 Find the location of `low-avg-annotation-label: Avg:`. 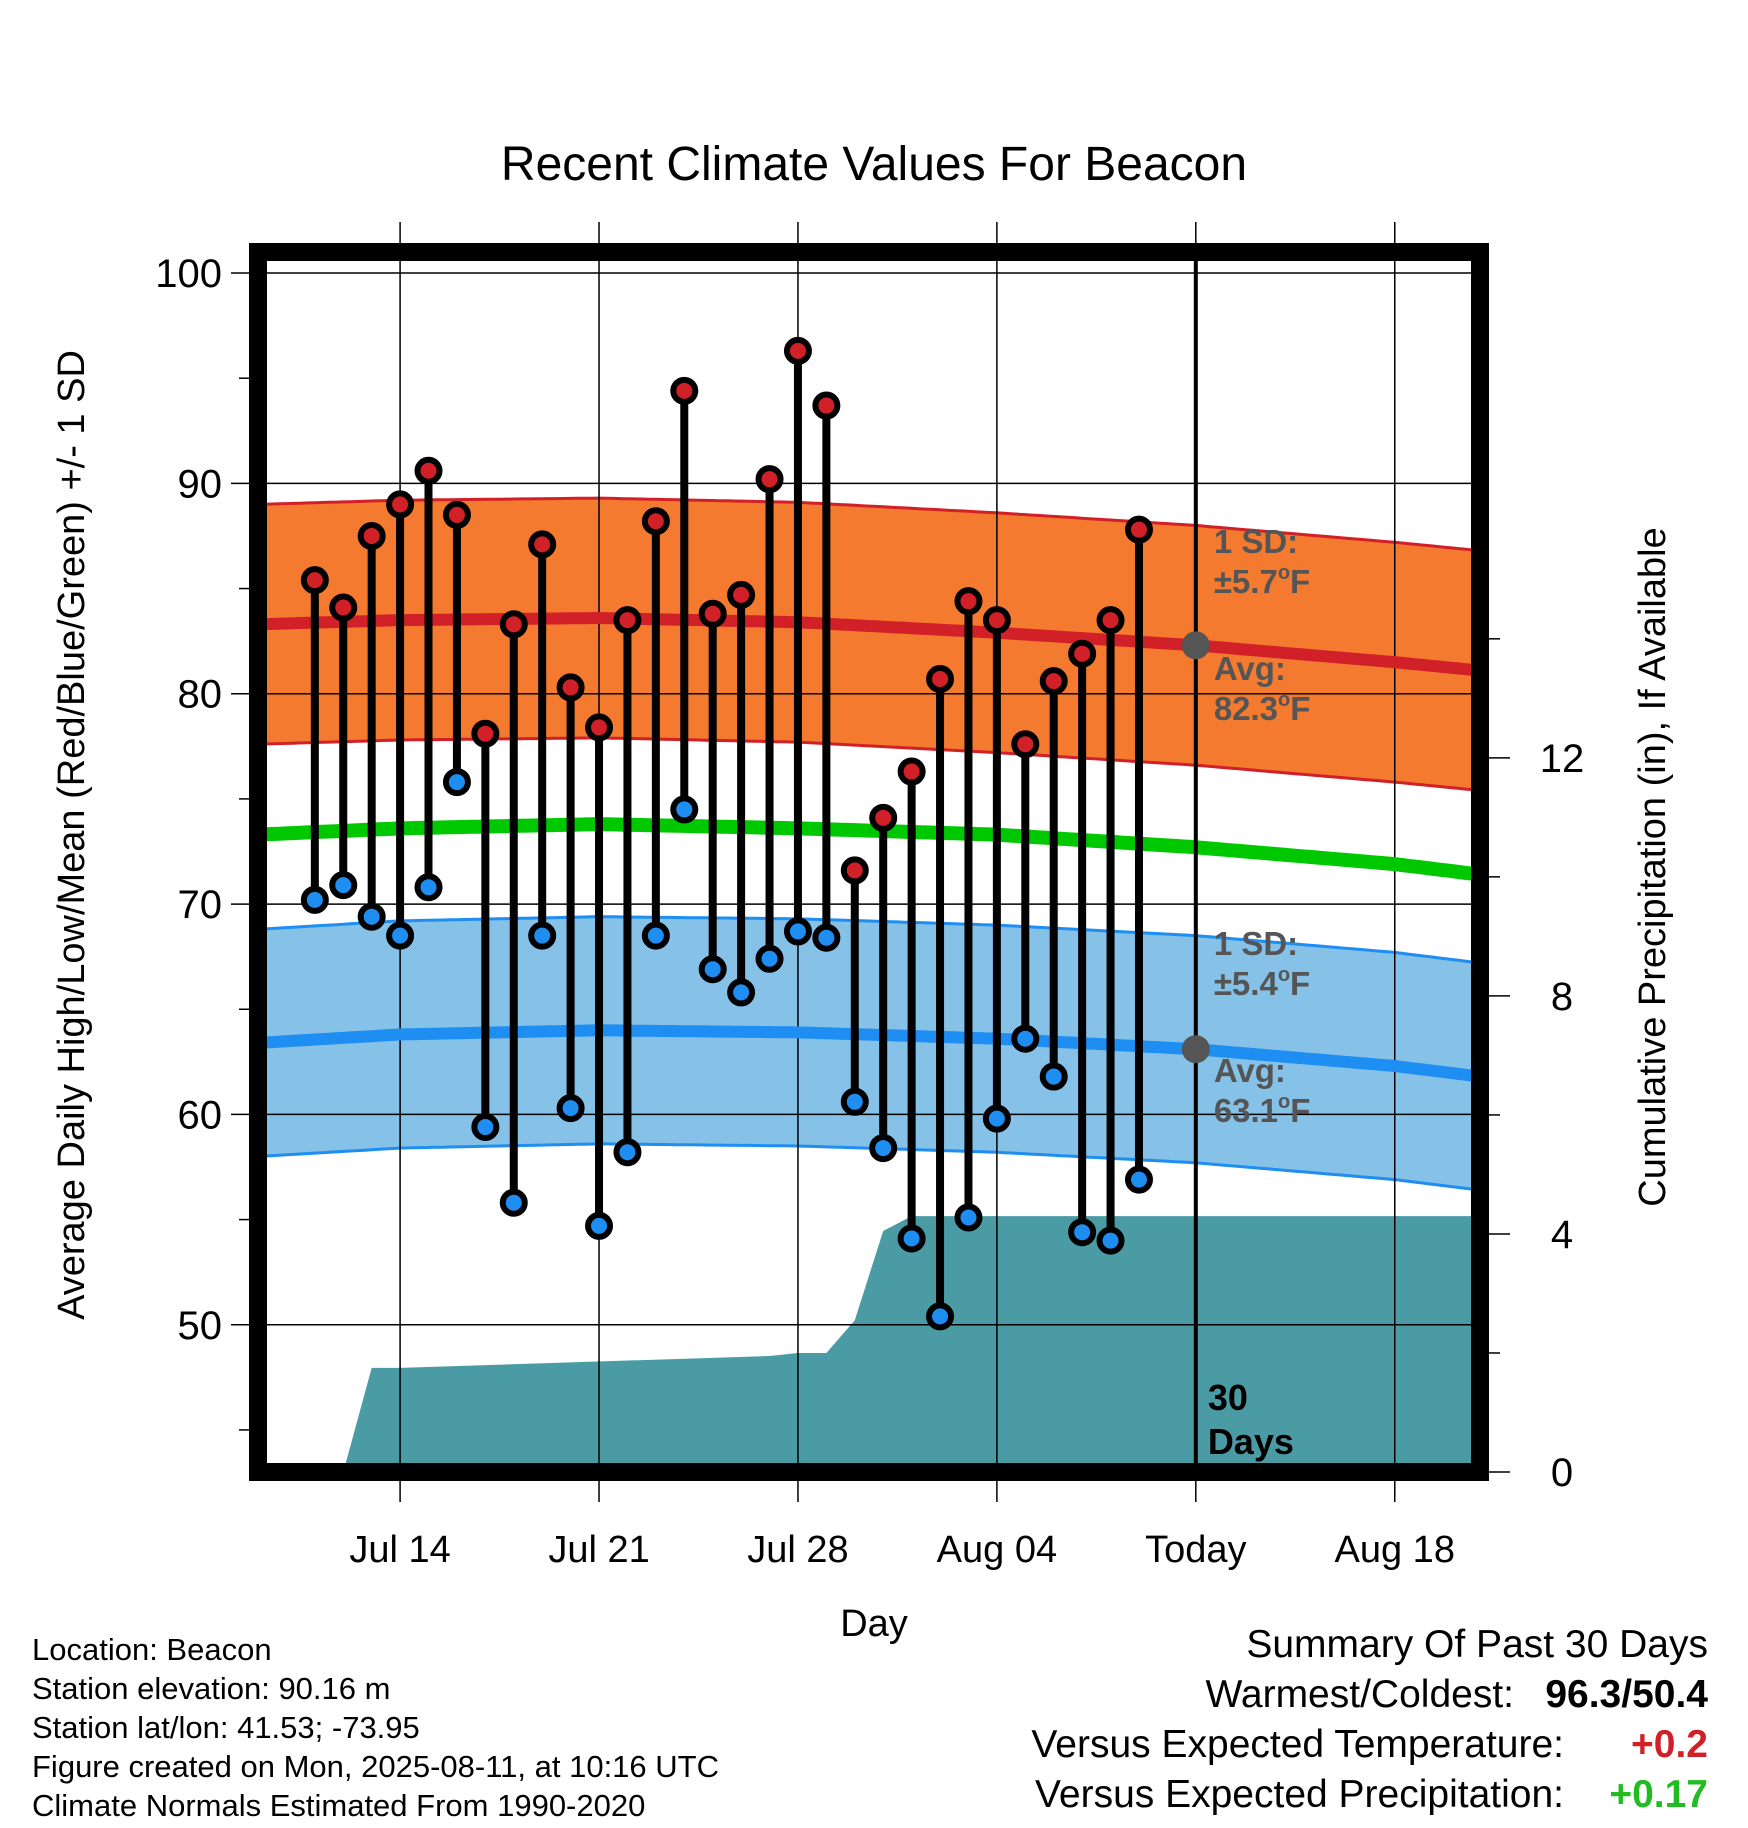

low-avg-annotation-label: Avg: is located at coordinates (1250, 1070).